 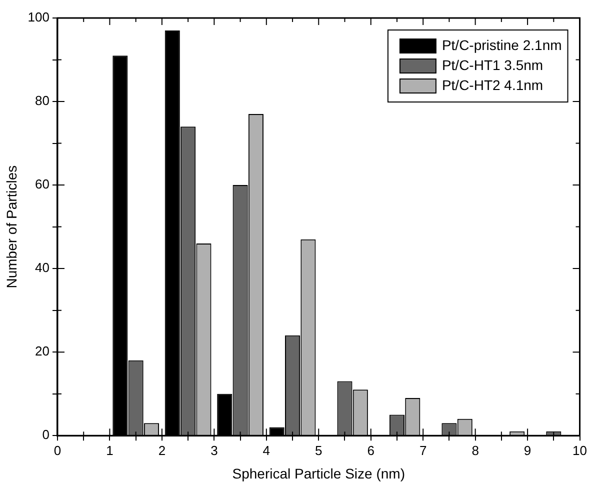 What do you see at coordinates (318, 473) in the screenshot?
I see `x-axis-title: Spherical Particle Size (nm)` at bounding box center [318, 473].